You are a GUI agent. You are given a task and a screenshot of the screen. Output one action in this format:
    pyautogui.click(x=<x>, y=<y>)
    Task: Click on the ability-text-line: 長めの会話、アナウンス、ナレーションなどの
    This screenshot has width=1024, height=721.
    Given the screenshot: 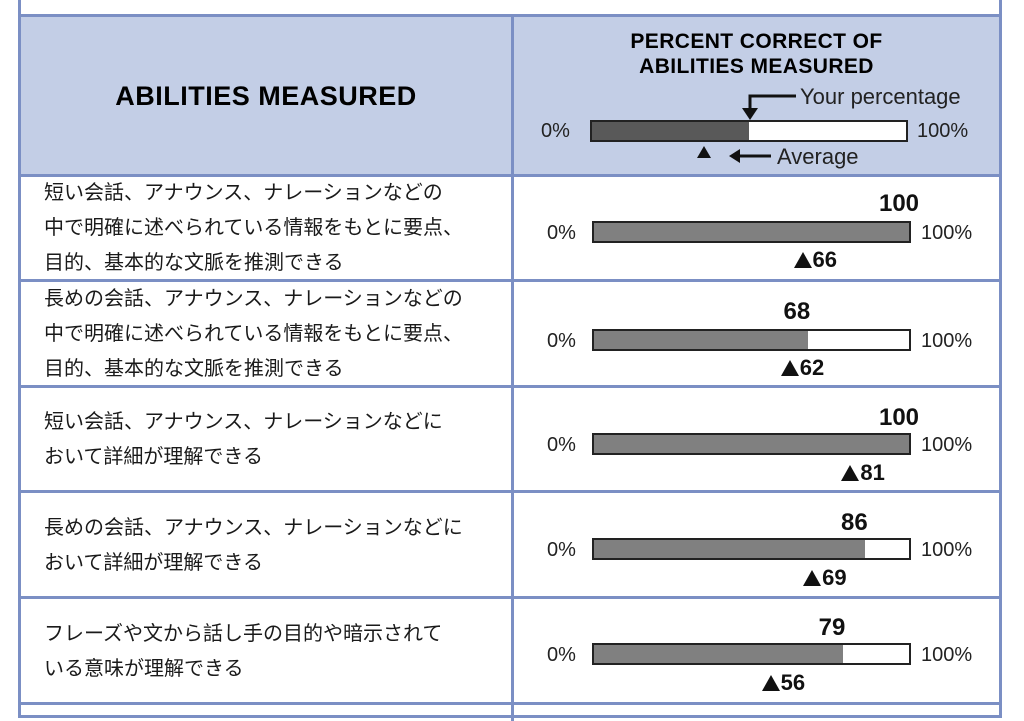 What is the action you would take?
    pyautogui.click(x=253, y=298)
    